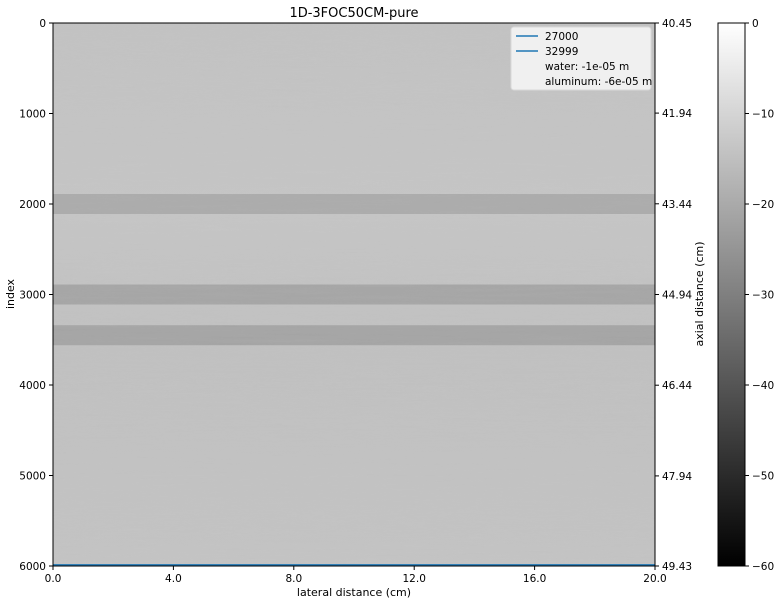 Image resolution: width=779 pixels, height=604 pixels. I want to click on x-axis: 0.0 4.0 8.0 12.0 16.0 20.0, so click(356, 575).